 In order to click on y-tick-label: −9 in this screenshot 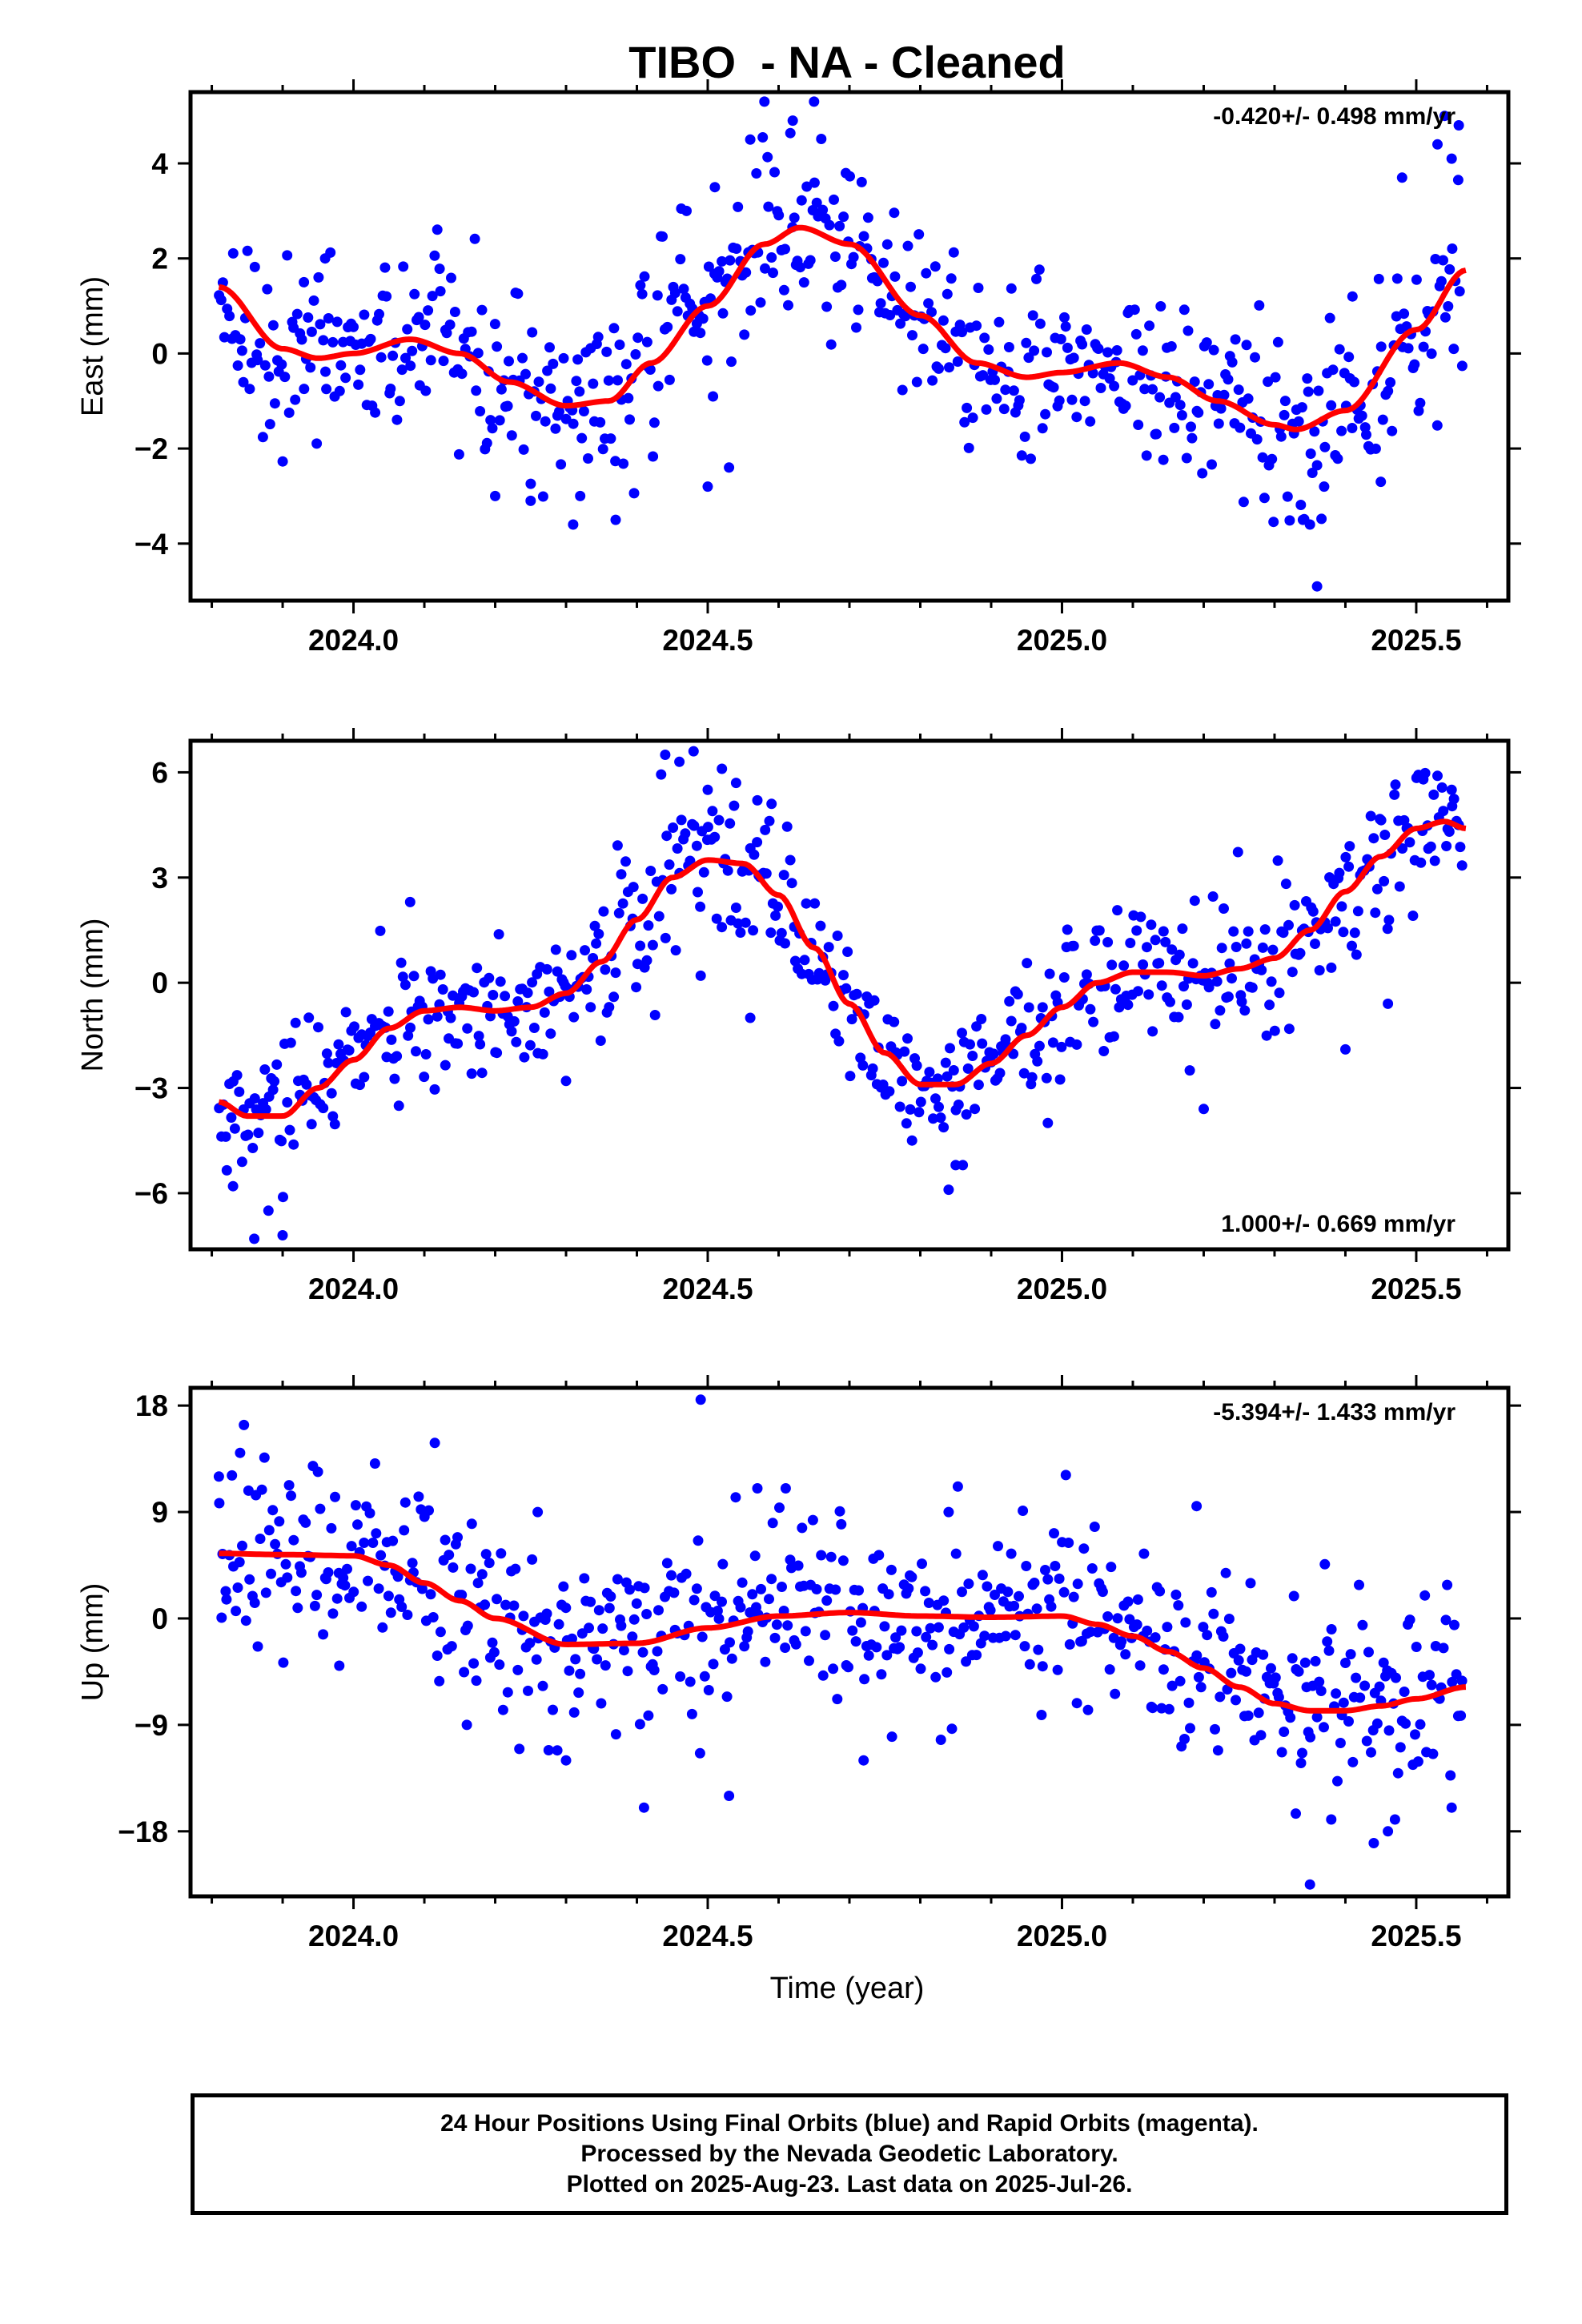, I will do `click(151, 1726)`.